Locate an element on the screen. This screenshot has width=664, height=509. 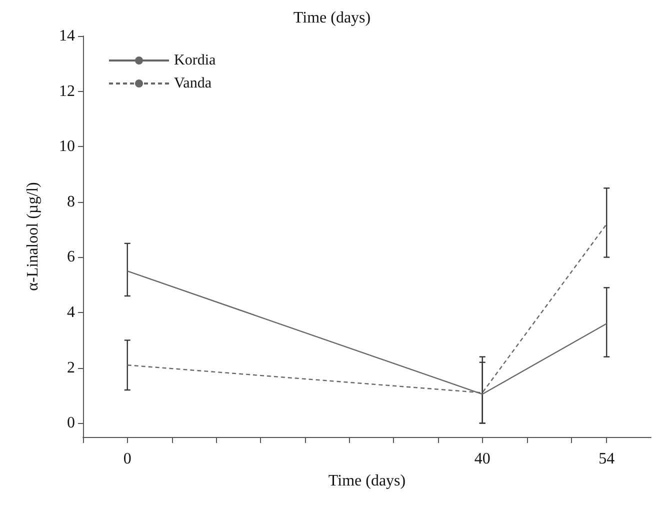
y-tick-label: 2 is located at coordinates (71, 367).